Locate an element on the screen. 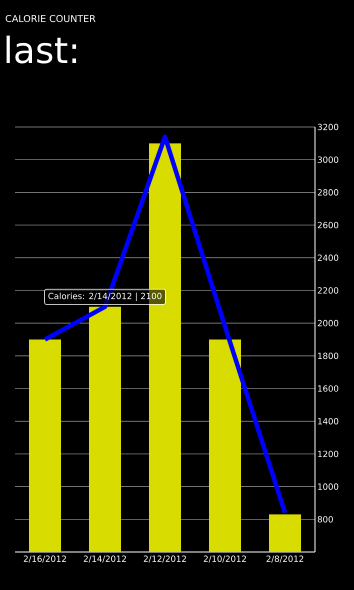 Image resolution: width=354 pixels, height=590 pixels. chart-title: CALORIE COUNTER is located at coordinates (51, 18).